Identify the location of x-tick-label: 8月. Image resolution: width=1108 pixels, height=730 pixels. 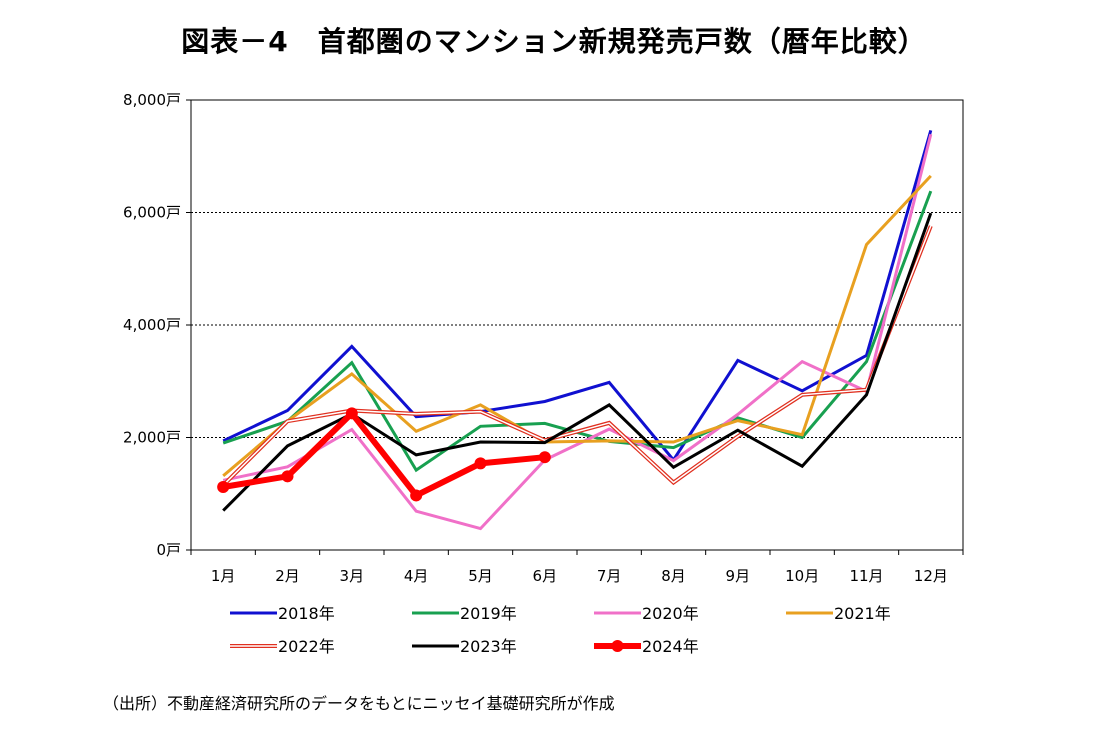
(673, 576).